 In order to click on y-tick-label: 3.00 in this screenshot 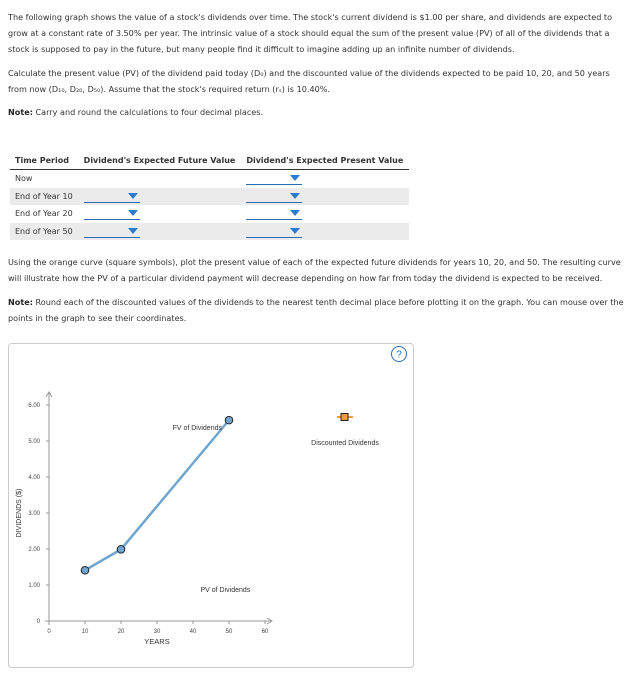, I will do `click(34, 514)`.